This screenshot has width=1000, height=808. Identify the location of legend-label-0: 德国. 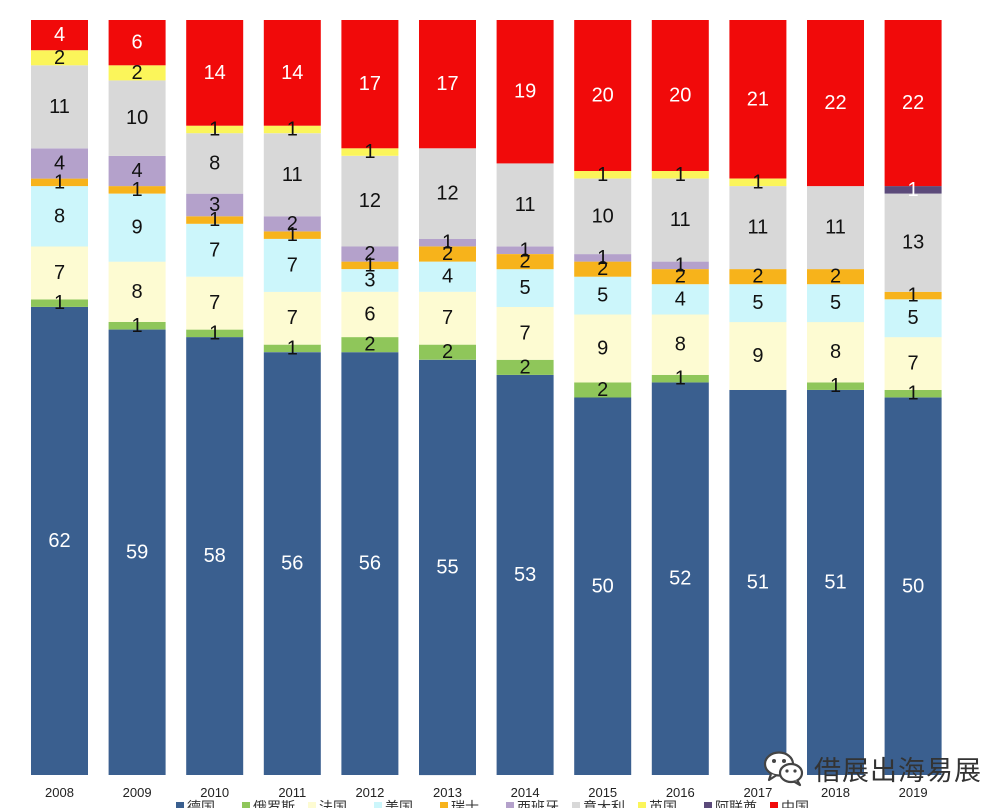
(201, 804).